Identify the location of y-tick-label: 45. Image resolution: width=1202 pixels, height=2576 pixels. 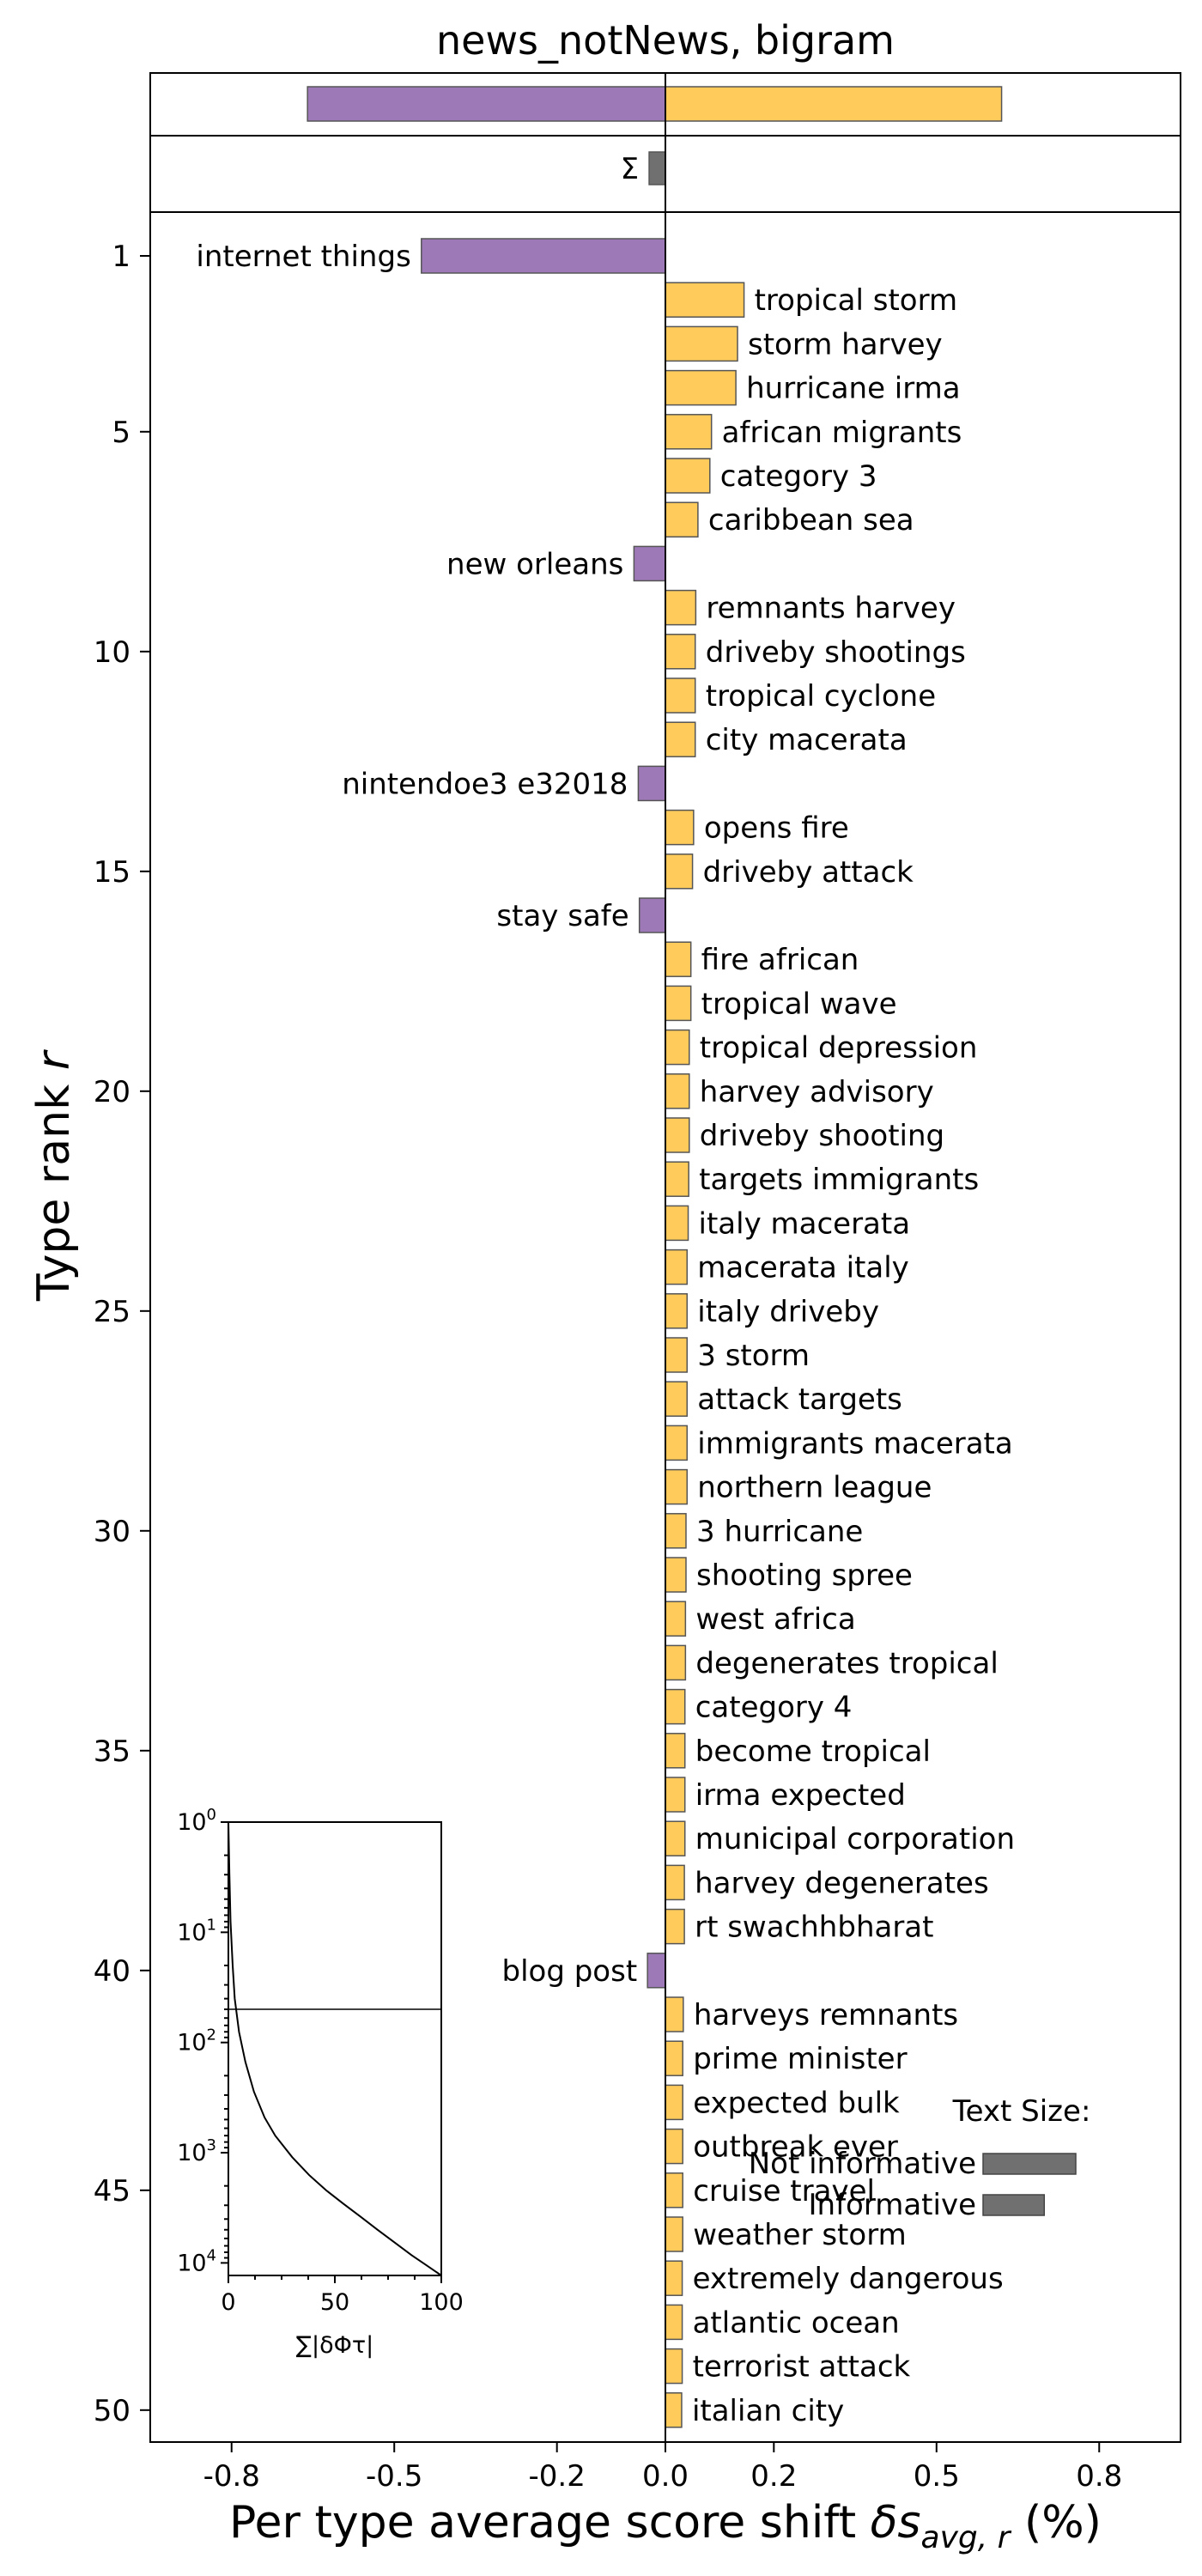
(112, 2191).